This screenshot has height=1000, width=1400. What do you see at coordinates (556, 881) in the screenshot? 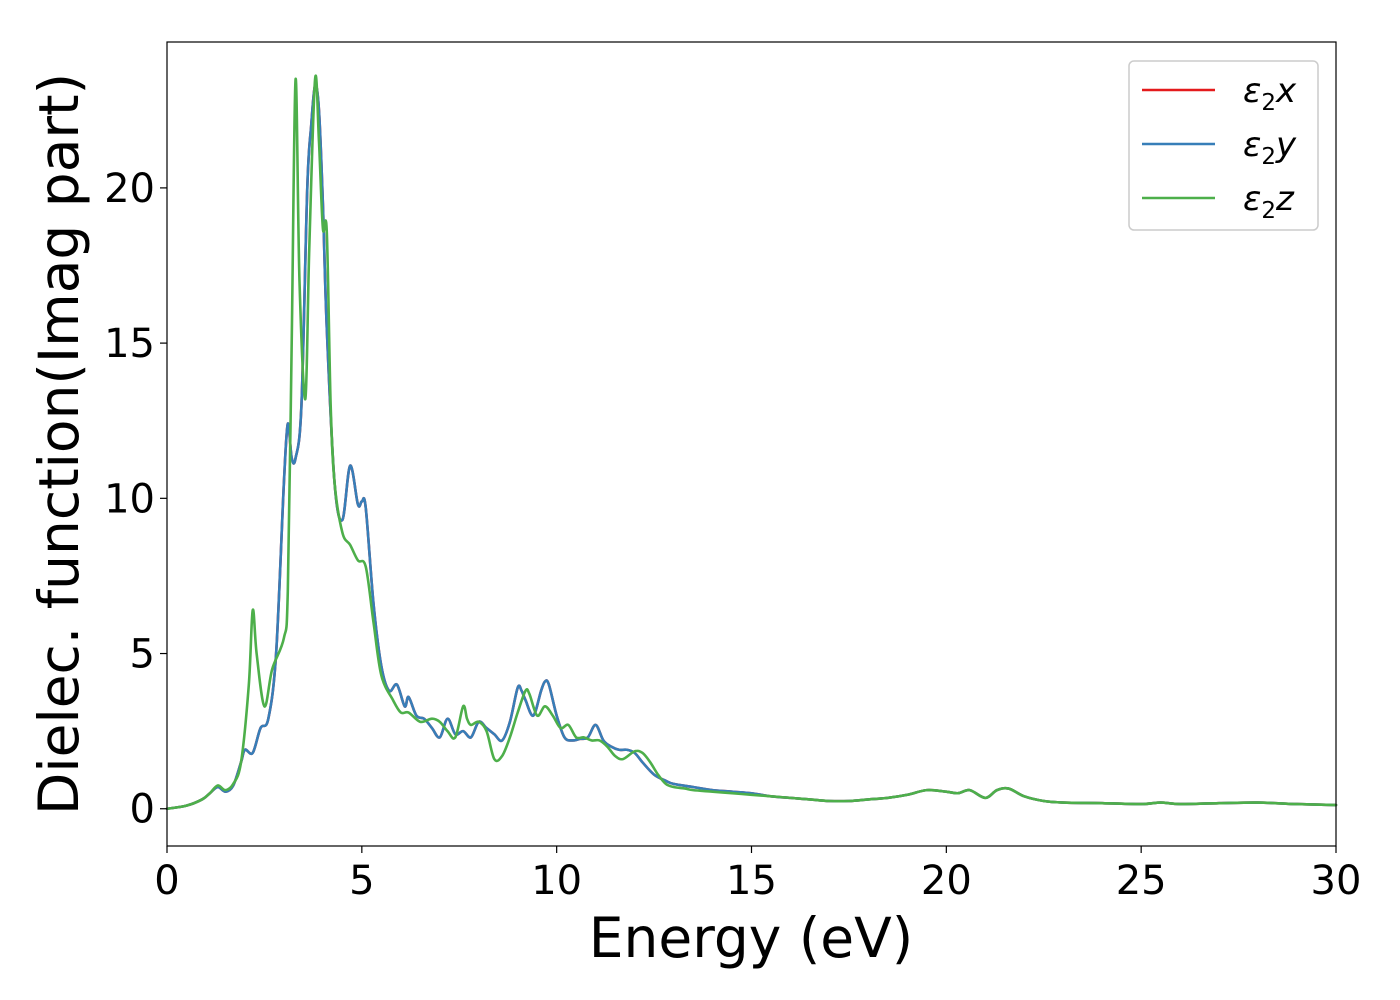
I see `x-tick-label: 10` at bounding box center [556, 881].